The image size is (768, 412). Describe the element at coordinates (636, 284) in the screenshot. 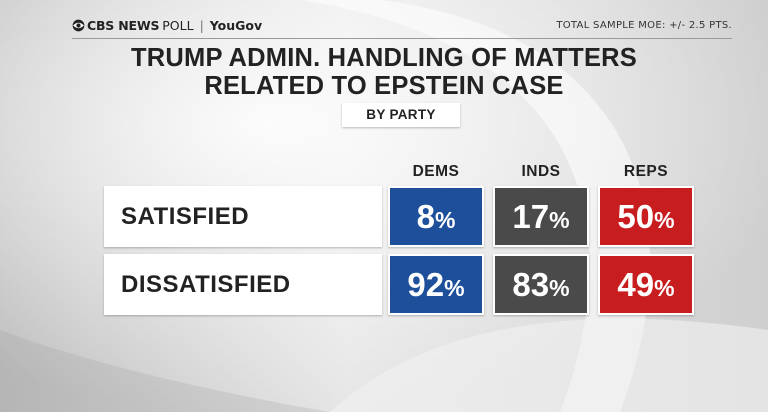

I see `cell-value: 49` at that location.